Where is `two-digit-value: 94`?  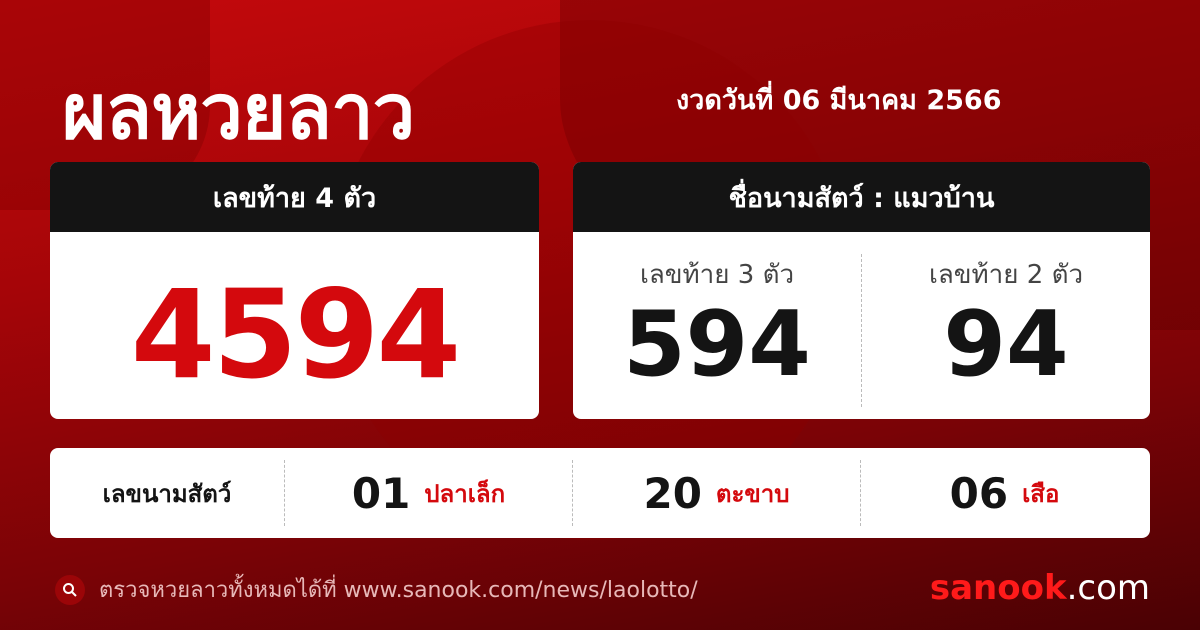 two-digit-value: 94 is located at coordinates (1006, 344).